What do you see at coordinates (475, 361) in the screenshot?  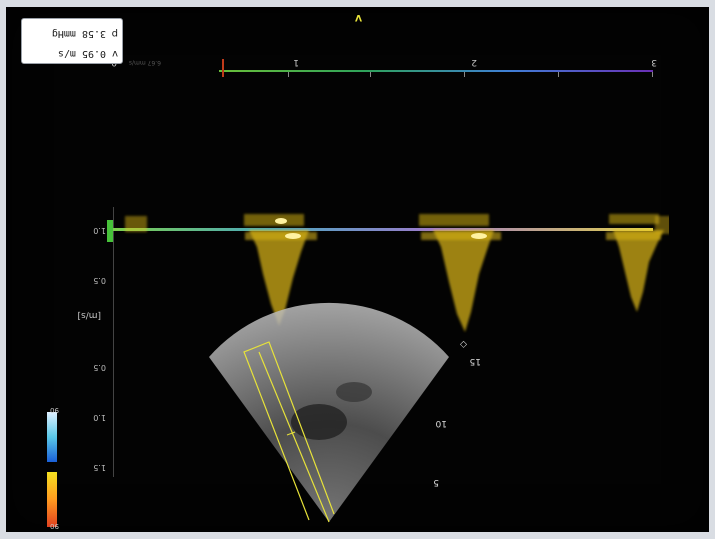 I see `depth-mark: 15` at bounding box center [475, 361].